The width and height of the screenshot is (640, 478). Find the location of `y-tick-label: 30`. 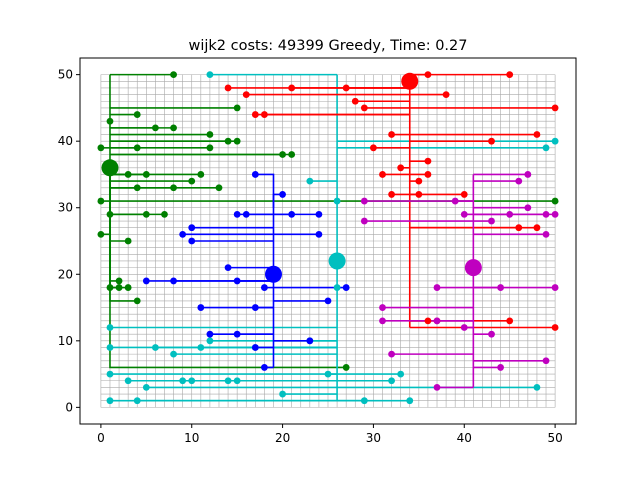

y-tick-label: 30 is located at coordinates (65, 208).